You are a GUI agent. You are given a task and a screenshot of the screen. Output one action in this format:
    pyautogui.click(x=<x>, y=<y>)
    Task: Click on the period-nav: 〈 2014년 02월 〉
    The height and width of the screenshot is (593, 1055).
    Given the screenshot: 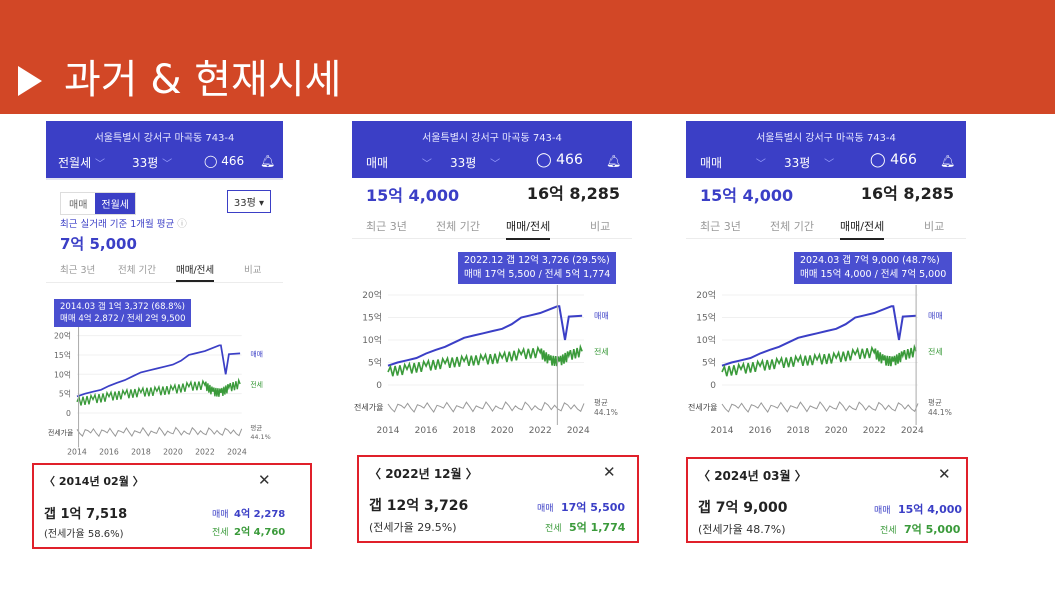 What is the action you would take?
    pyautogui.click(x=94, y=481)
    